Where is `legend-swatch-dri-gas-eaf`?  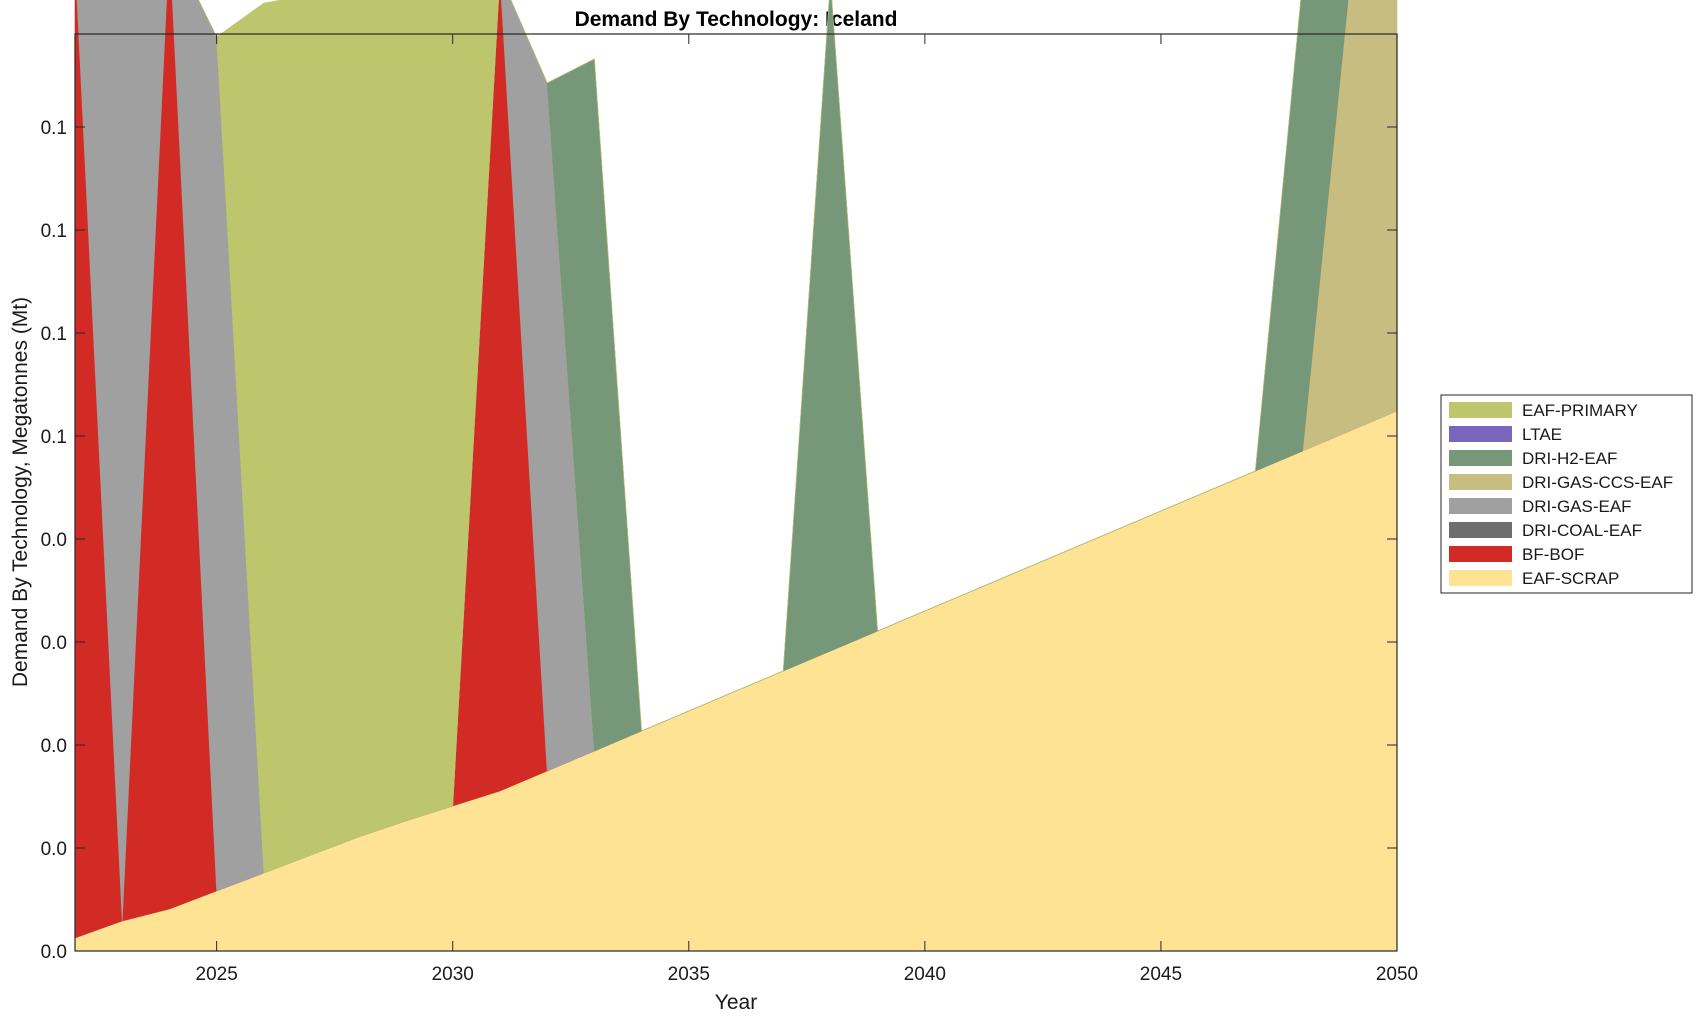 legend-swatch-dri-gas-eaf is located at coordinates (1480, 506).